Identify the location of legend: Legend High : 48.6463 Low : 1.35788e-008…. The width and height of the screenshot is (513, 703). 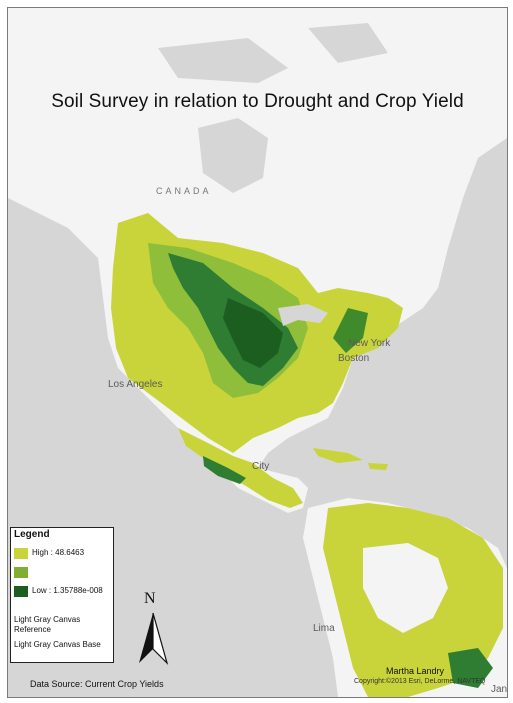
(62, 595).